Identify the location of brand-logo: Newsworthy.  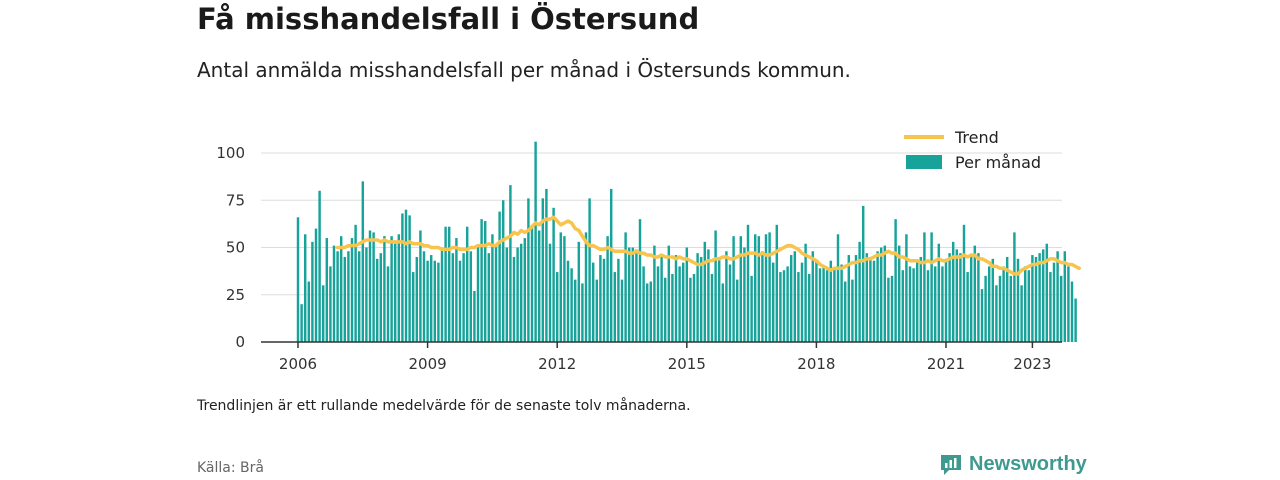
(1013, 464).